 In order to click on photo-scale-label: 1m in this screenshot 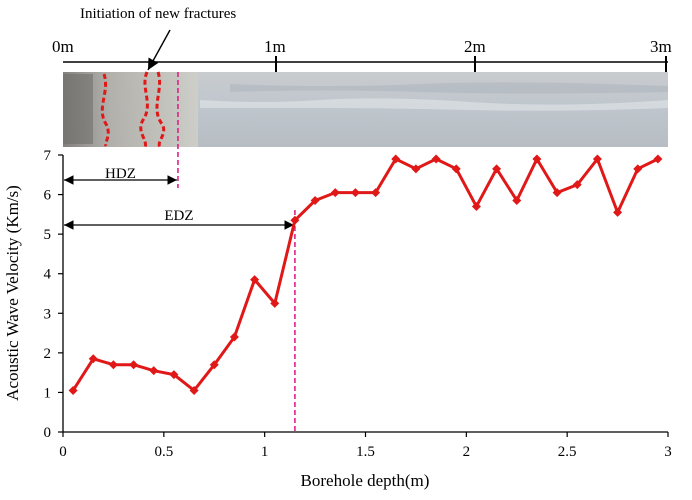, I will do `click(275, 46)`.